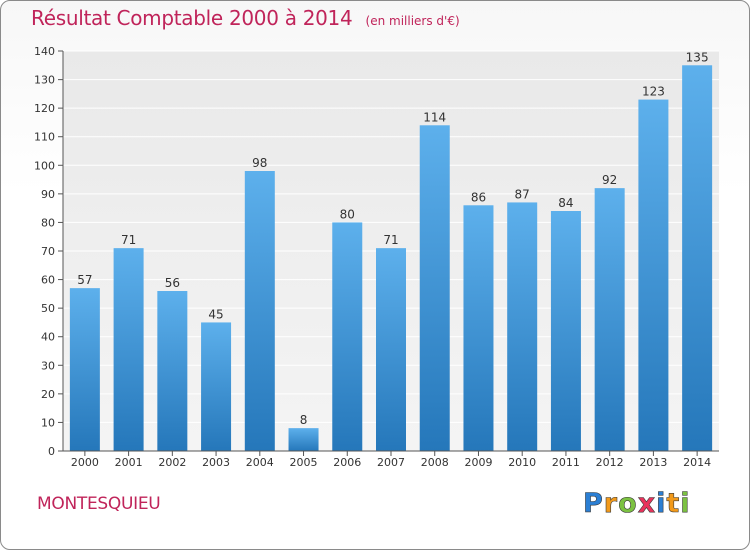  What do you see at coordinates (260, 462) in the screenshot?
I see `x-tick-label: 2004` at bounding box center [260, 462].